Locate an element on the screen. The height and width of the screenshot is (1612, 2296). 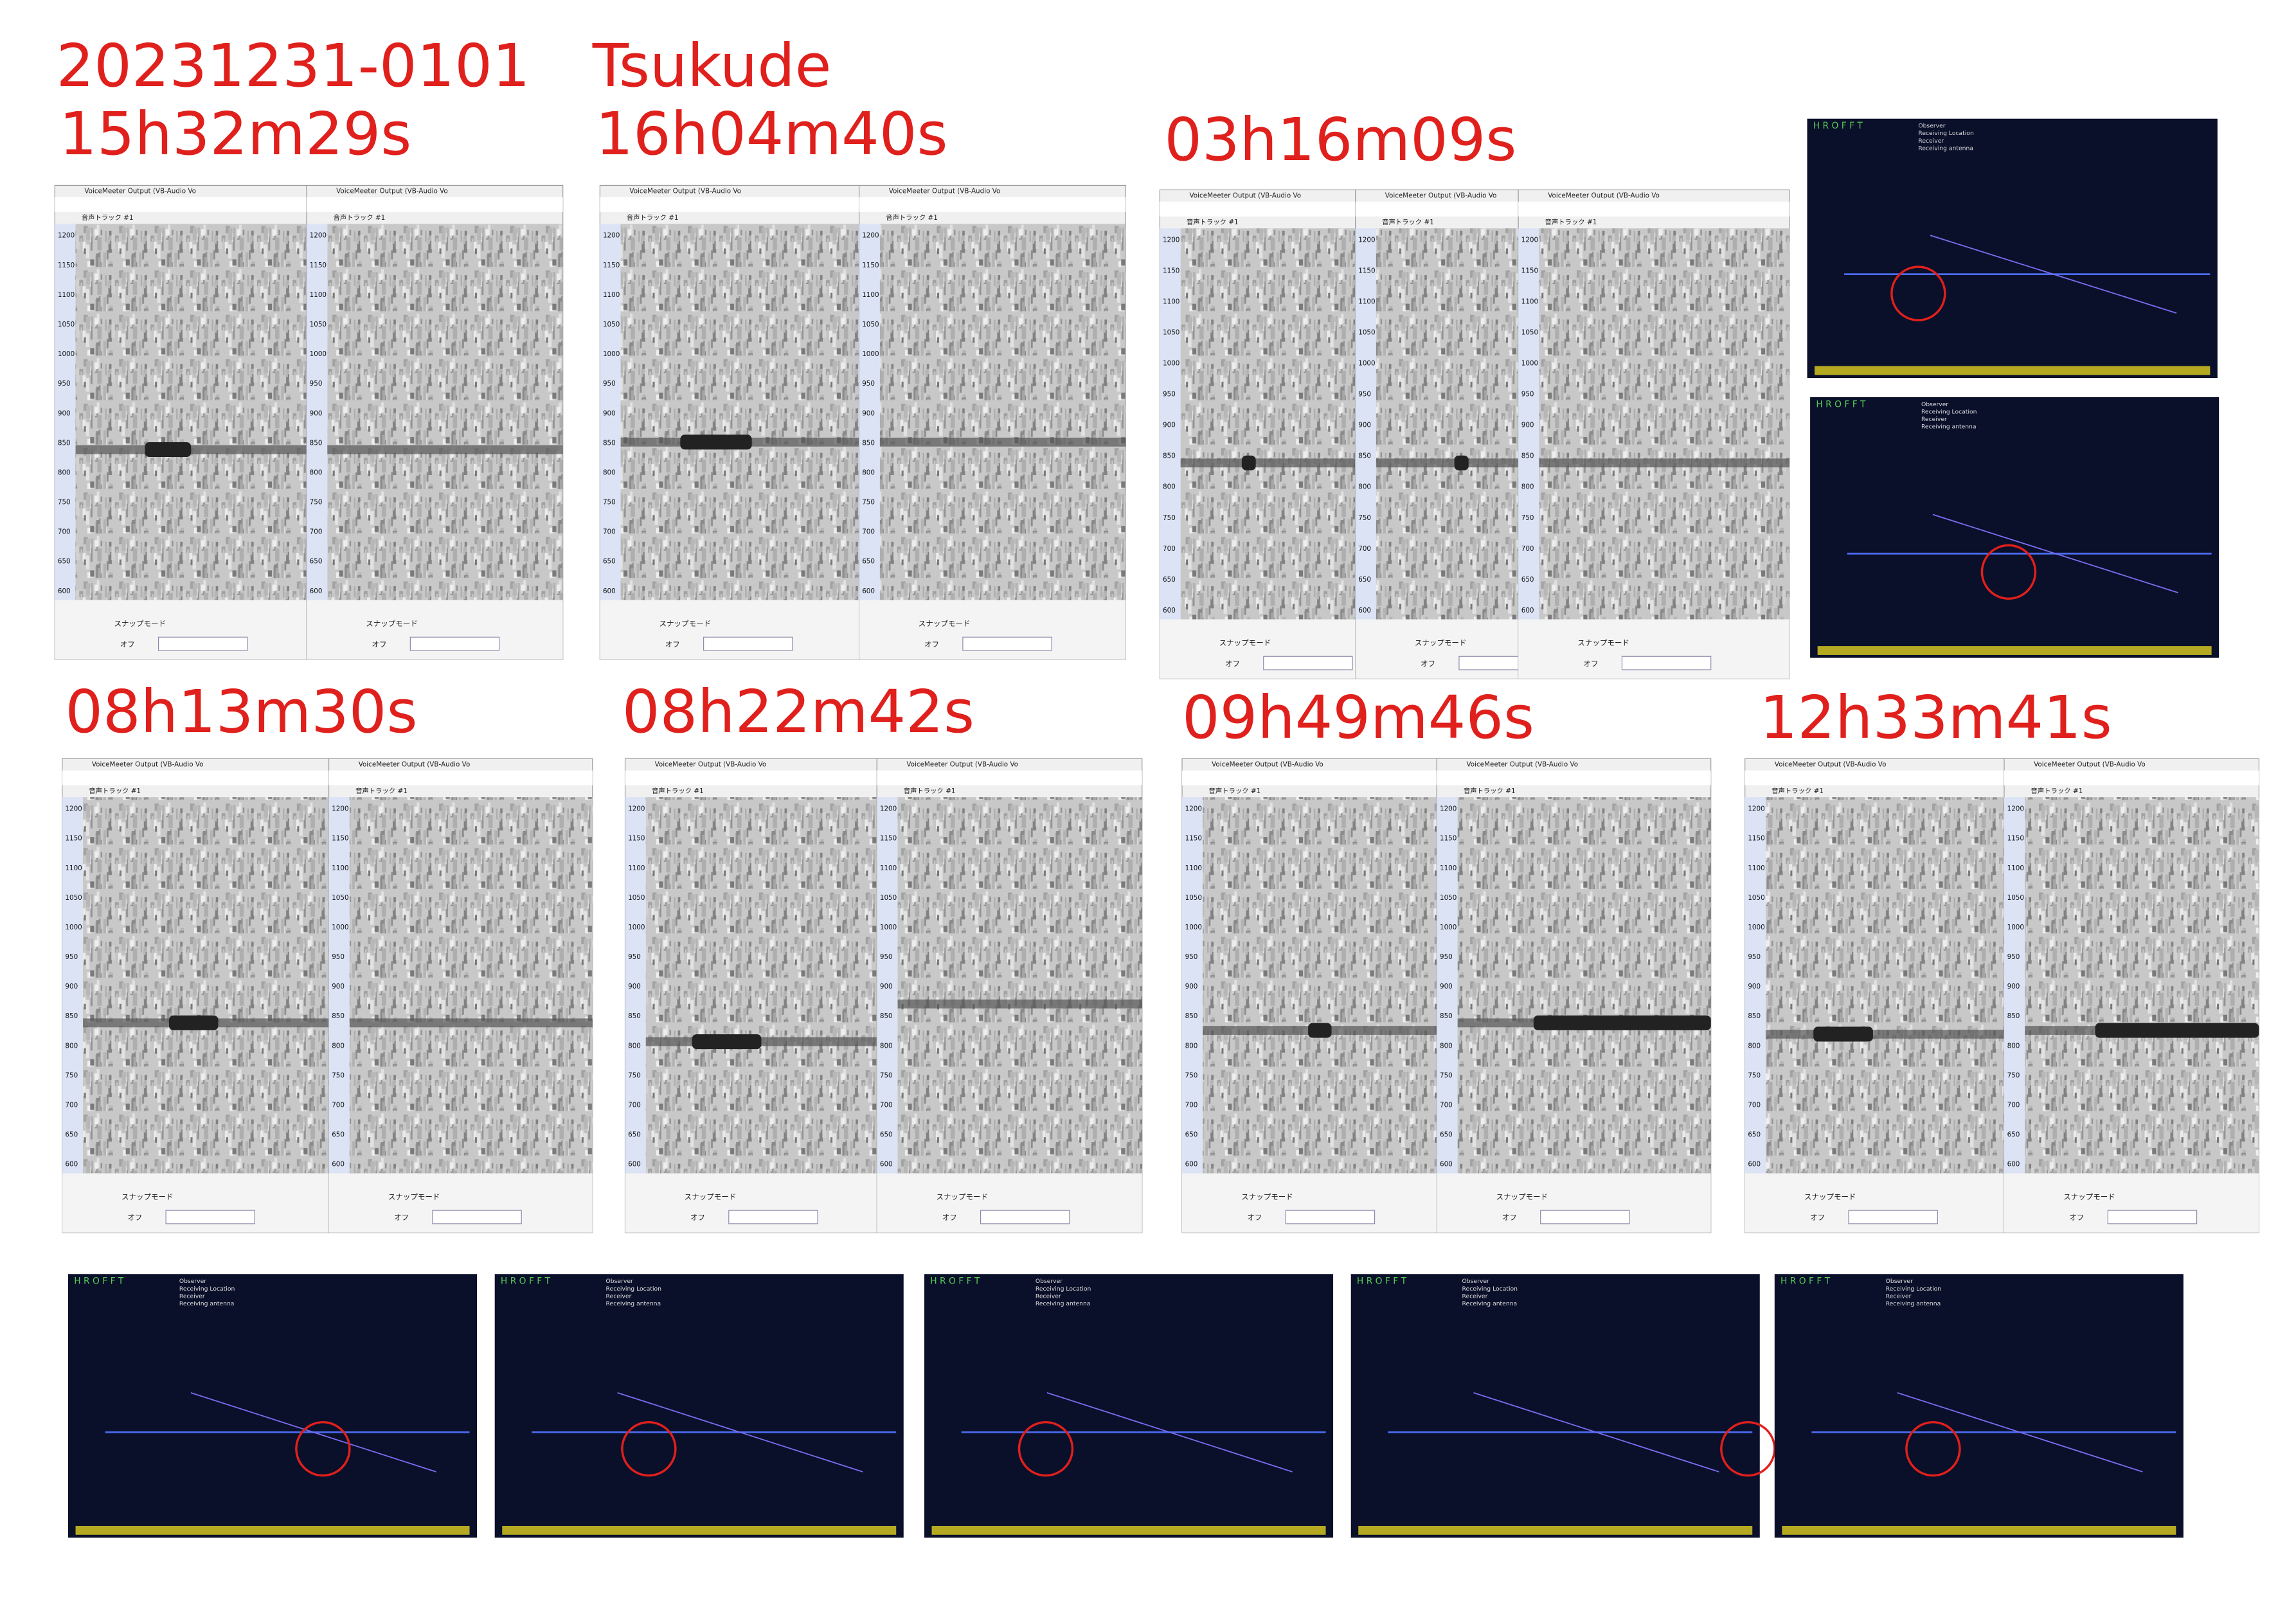
event-time: 15h32m29s is located at coordinates (235, 133).